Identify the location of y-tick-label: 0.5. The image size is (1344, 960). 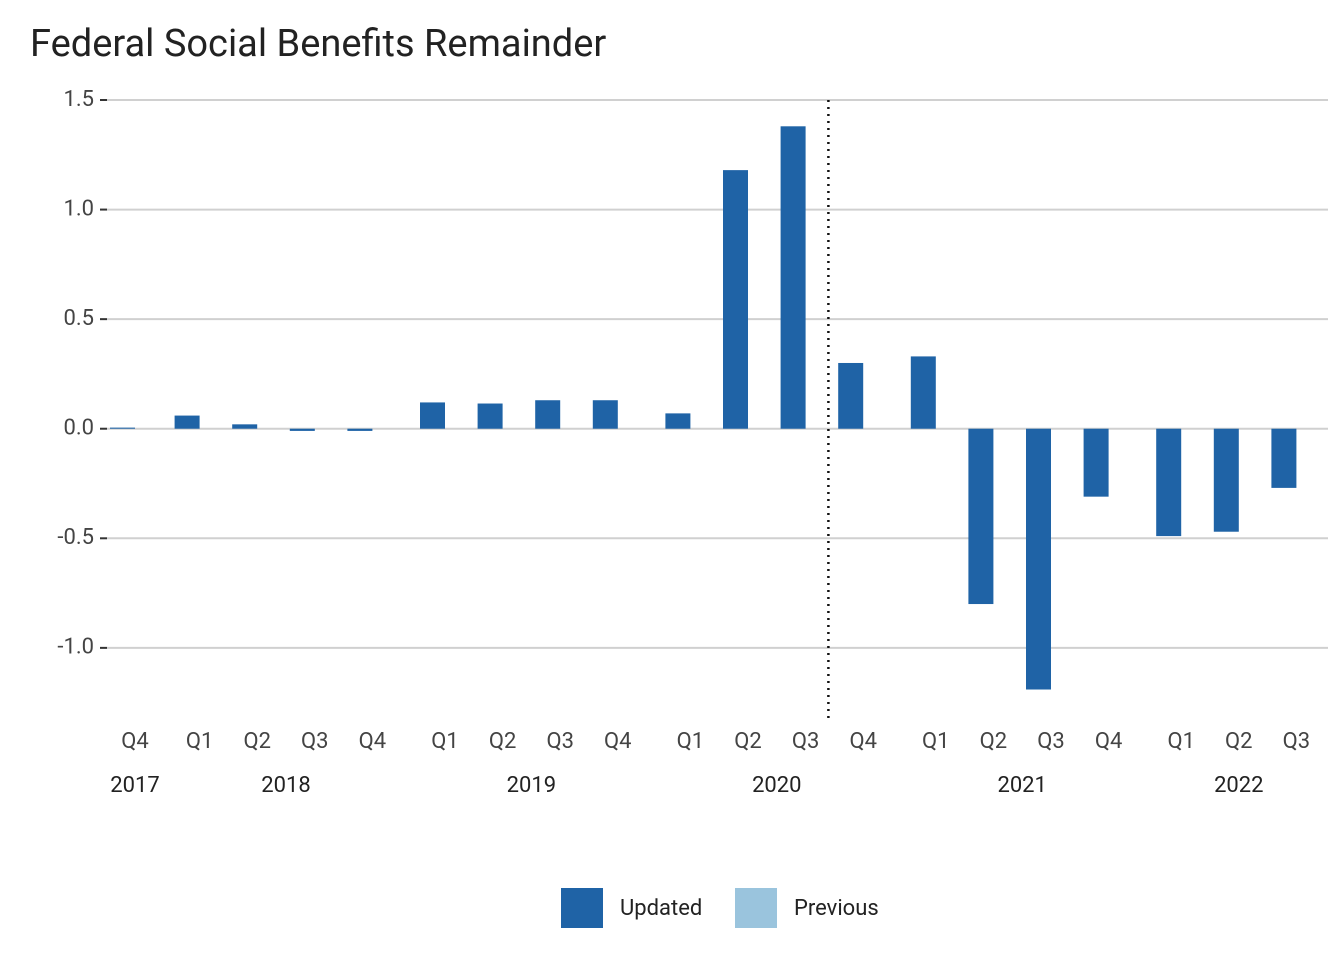
(78, 318).